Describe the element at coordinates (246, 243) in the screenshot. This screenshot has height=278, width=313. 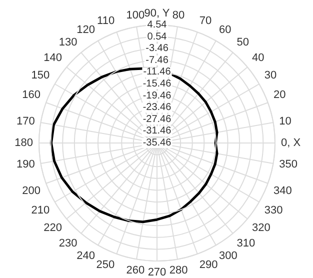
I see `spoke-label: 310` at that location.